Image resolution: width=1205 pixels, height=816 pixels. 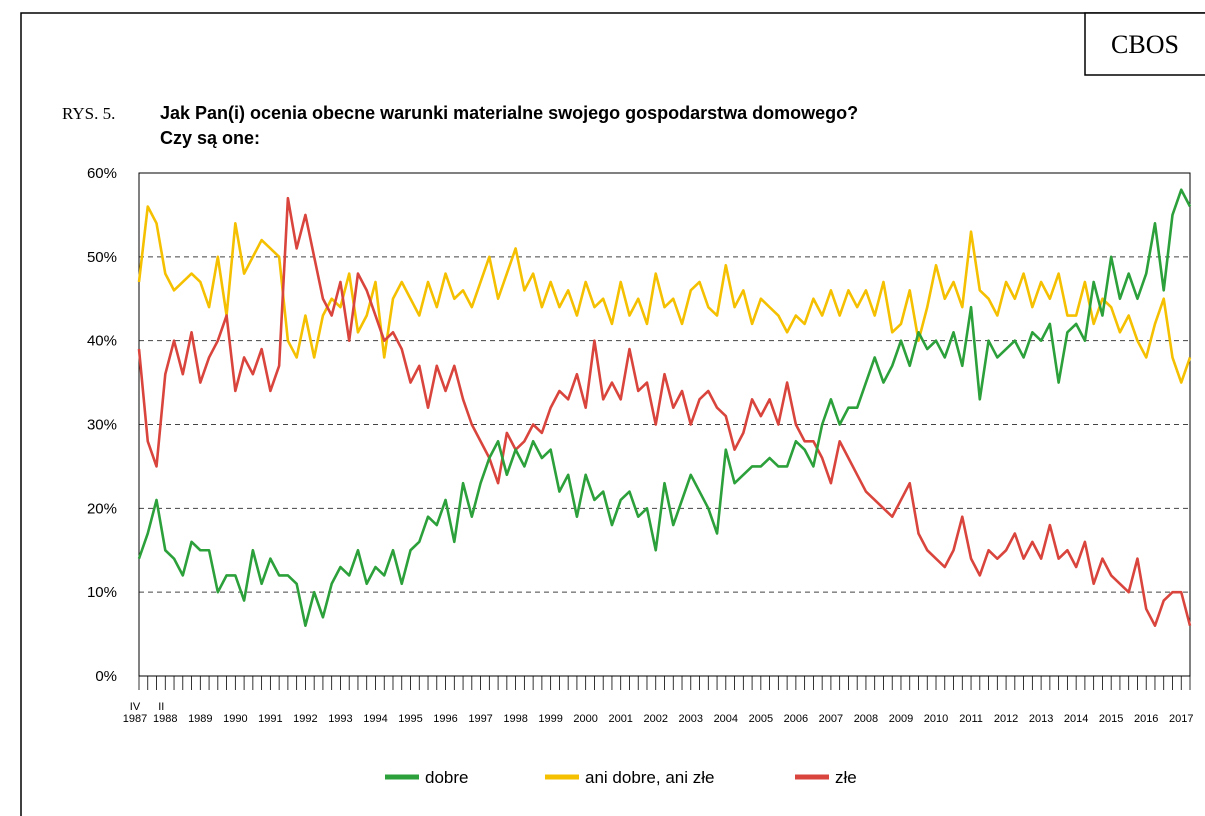 What do you see at coordinates (1146, 719) in the screenshot?
I see `x-tick-label: 2016` at bounding box center [1146, 719].